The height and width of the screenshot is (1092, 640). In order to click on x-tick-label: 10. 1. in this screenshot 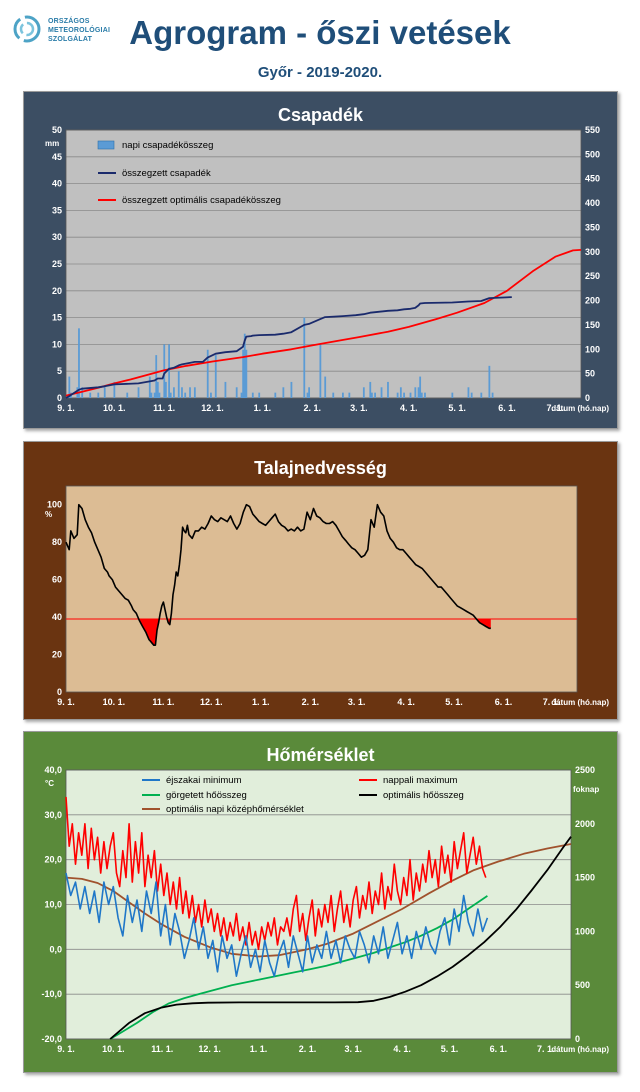, I will do `click(113, 1049)`.